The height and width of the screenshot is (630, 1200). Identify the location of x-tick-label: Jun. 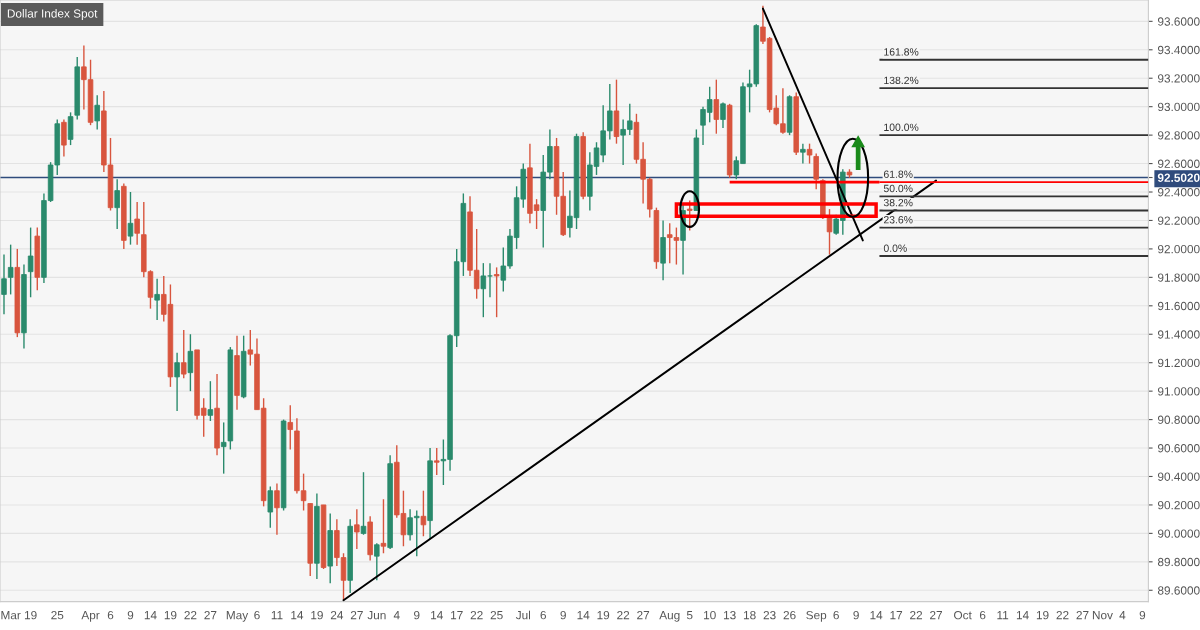
(376, 615).